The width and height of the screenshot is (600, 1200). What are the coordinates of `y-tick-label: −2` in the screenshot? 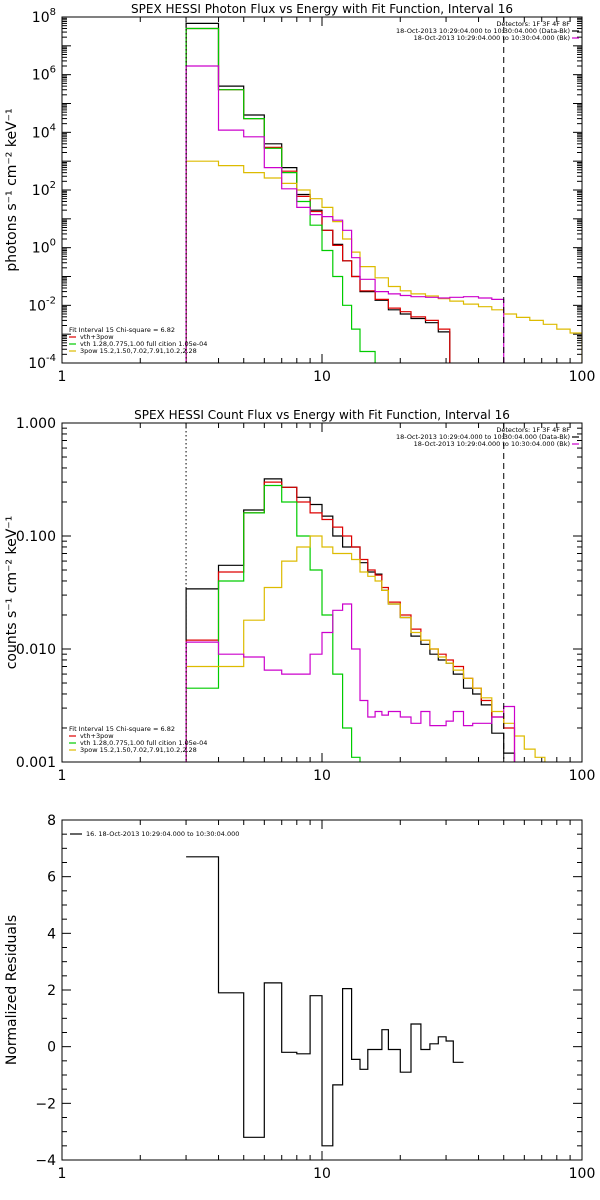 It's located at (45, 1104).